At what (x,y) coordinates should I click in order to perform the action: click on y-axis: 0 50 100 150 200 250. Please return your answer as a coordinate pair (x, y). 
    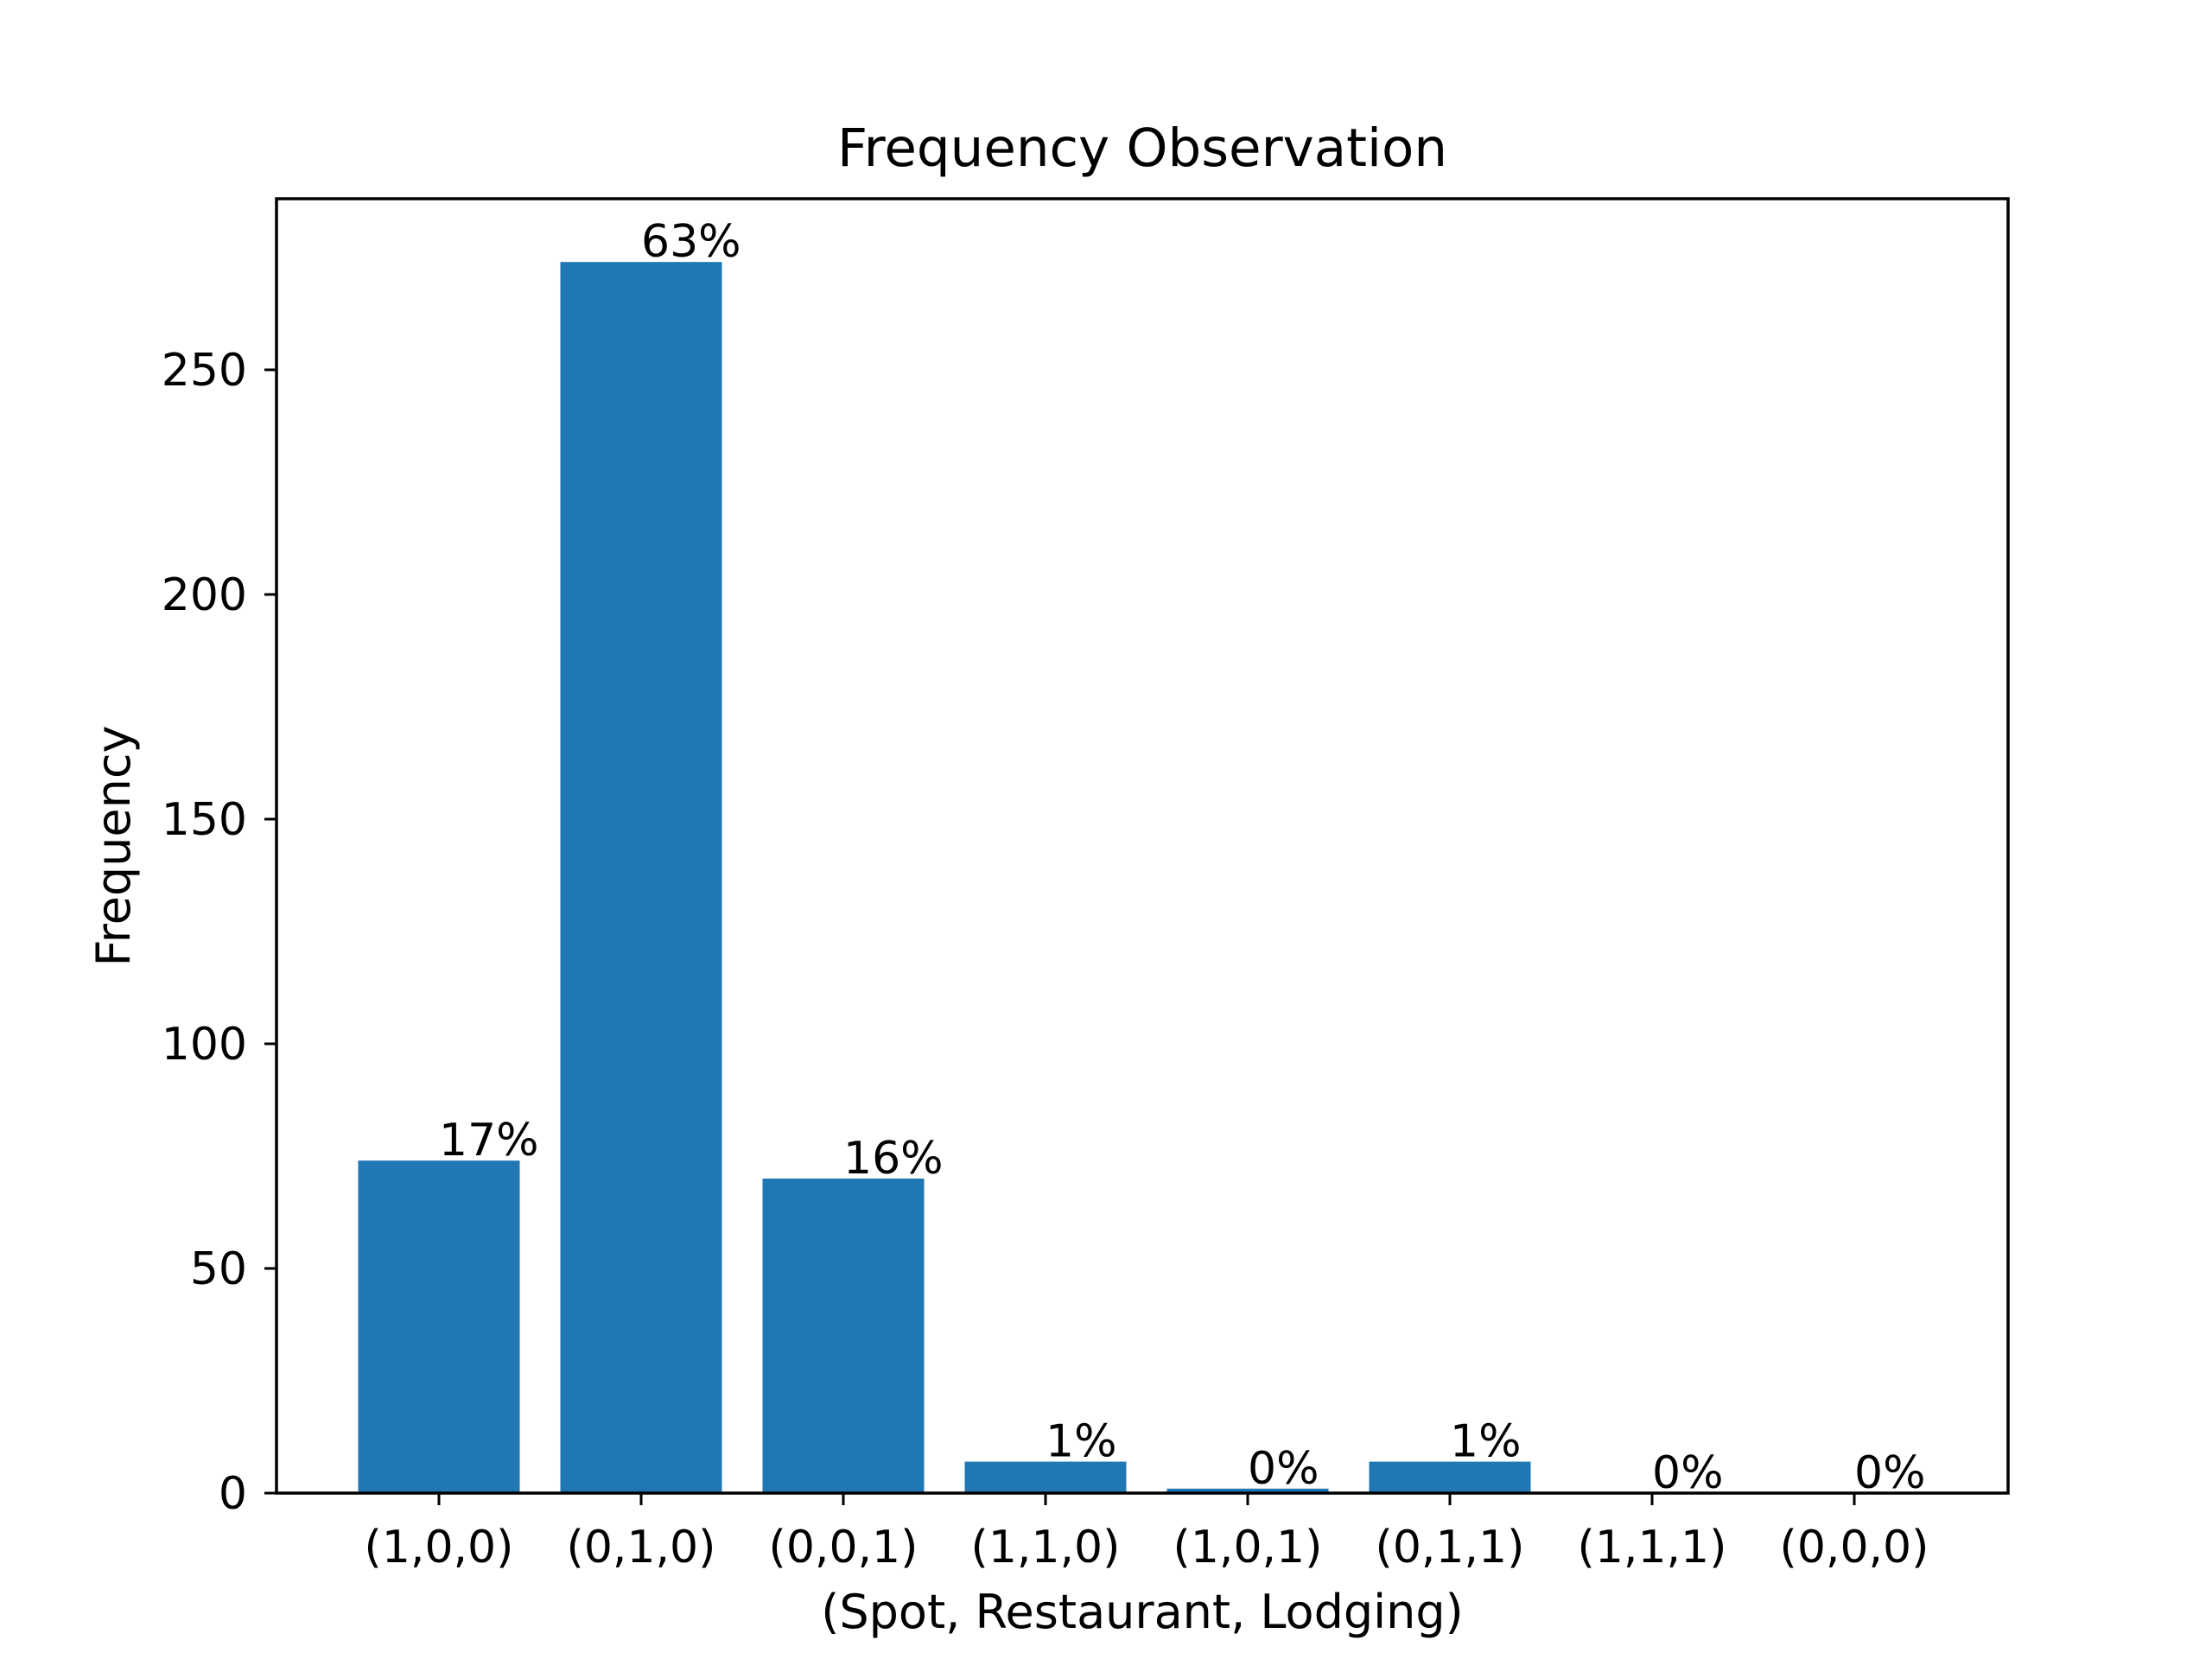
    Looking at the image, I should click on (219, 932).